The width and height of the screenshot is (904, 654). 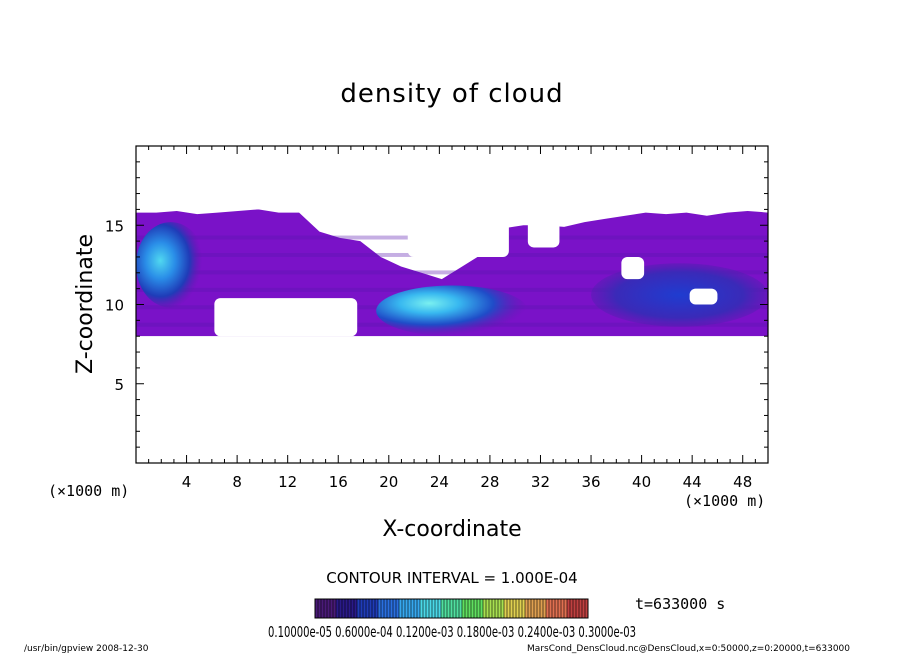 I want to click on cloud-streak, so click(x=452, y=272).